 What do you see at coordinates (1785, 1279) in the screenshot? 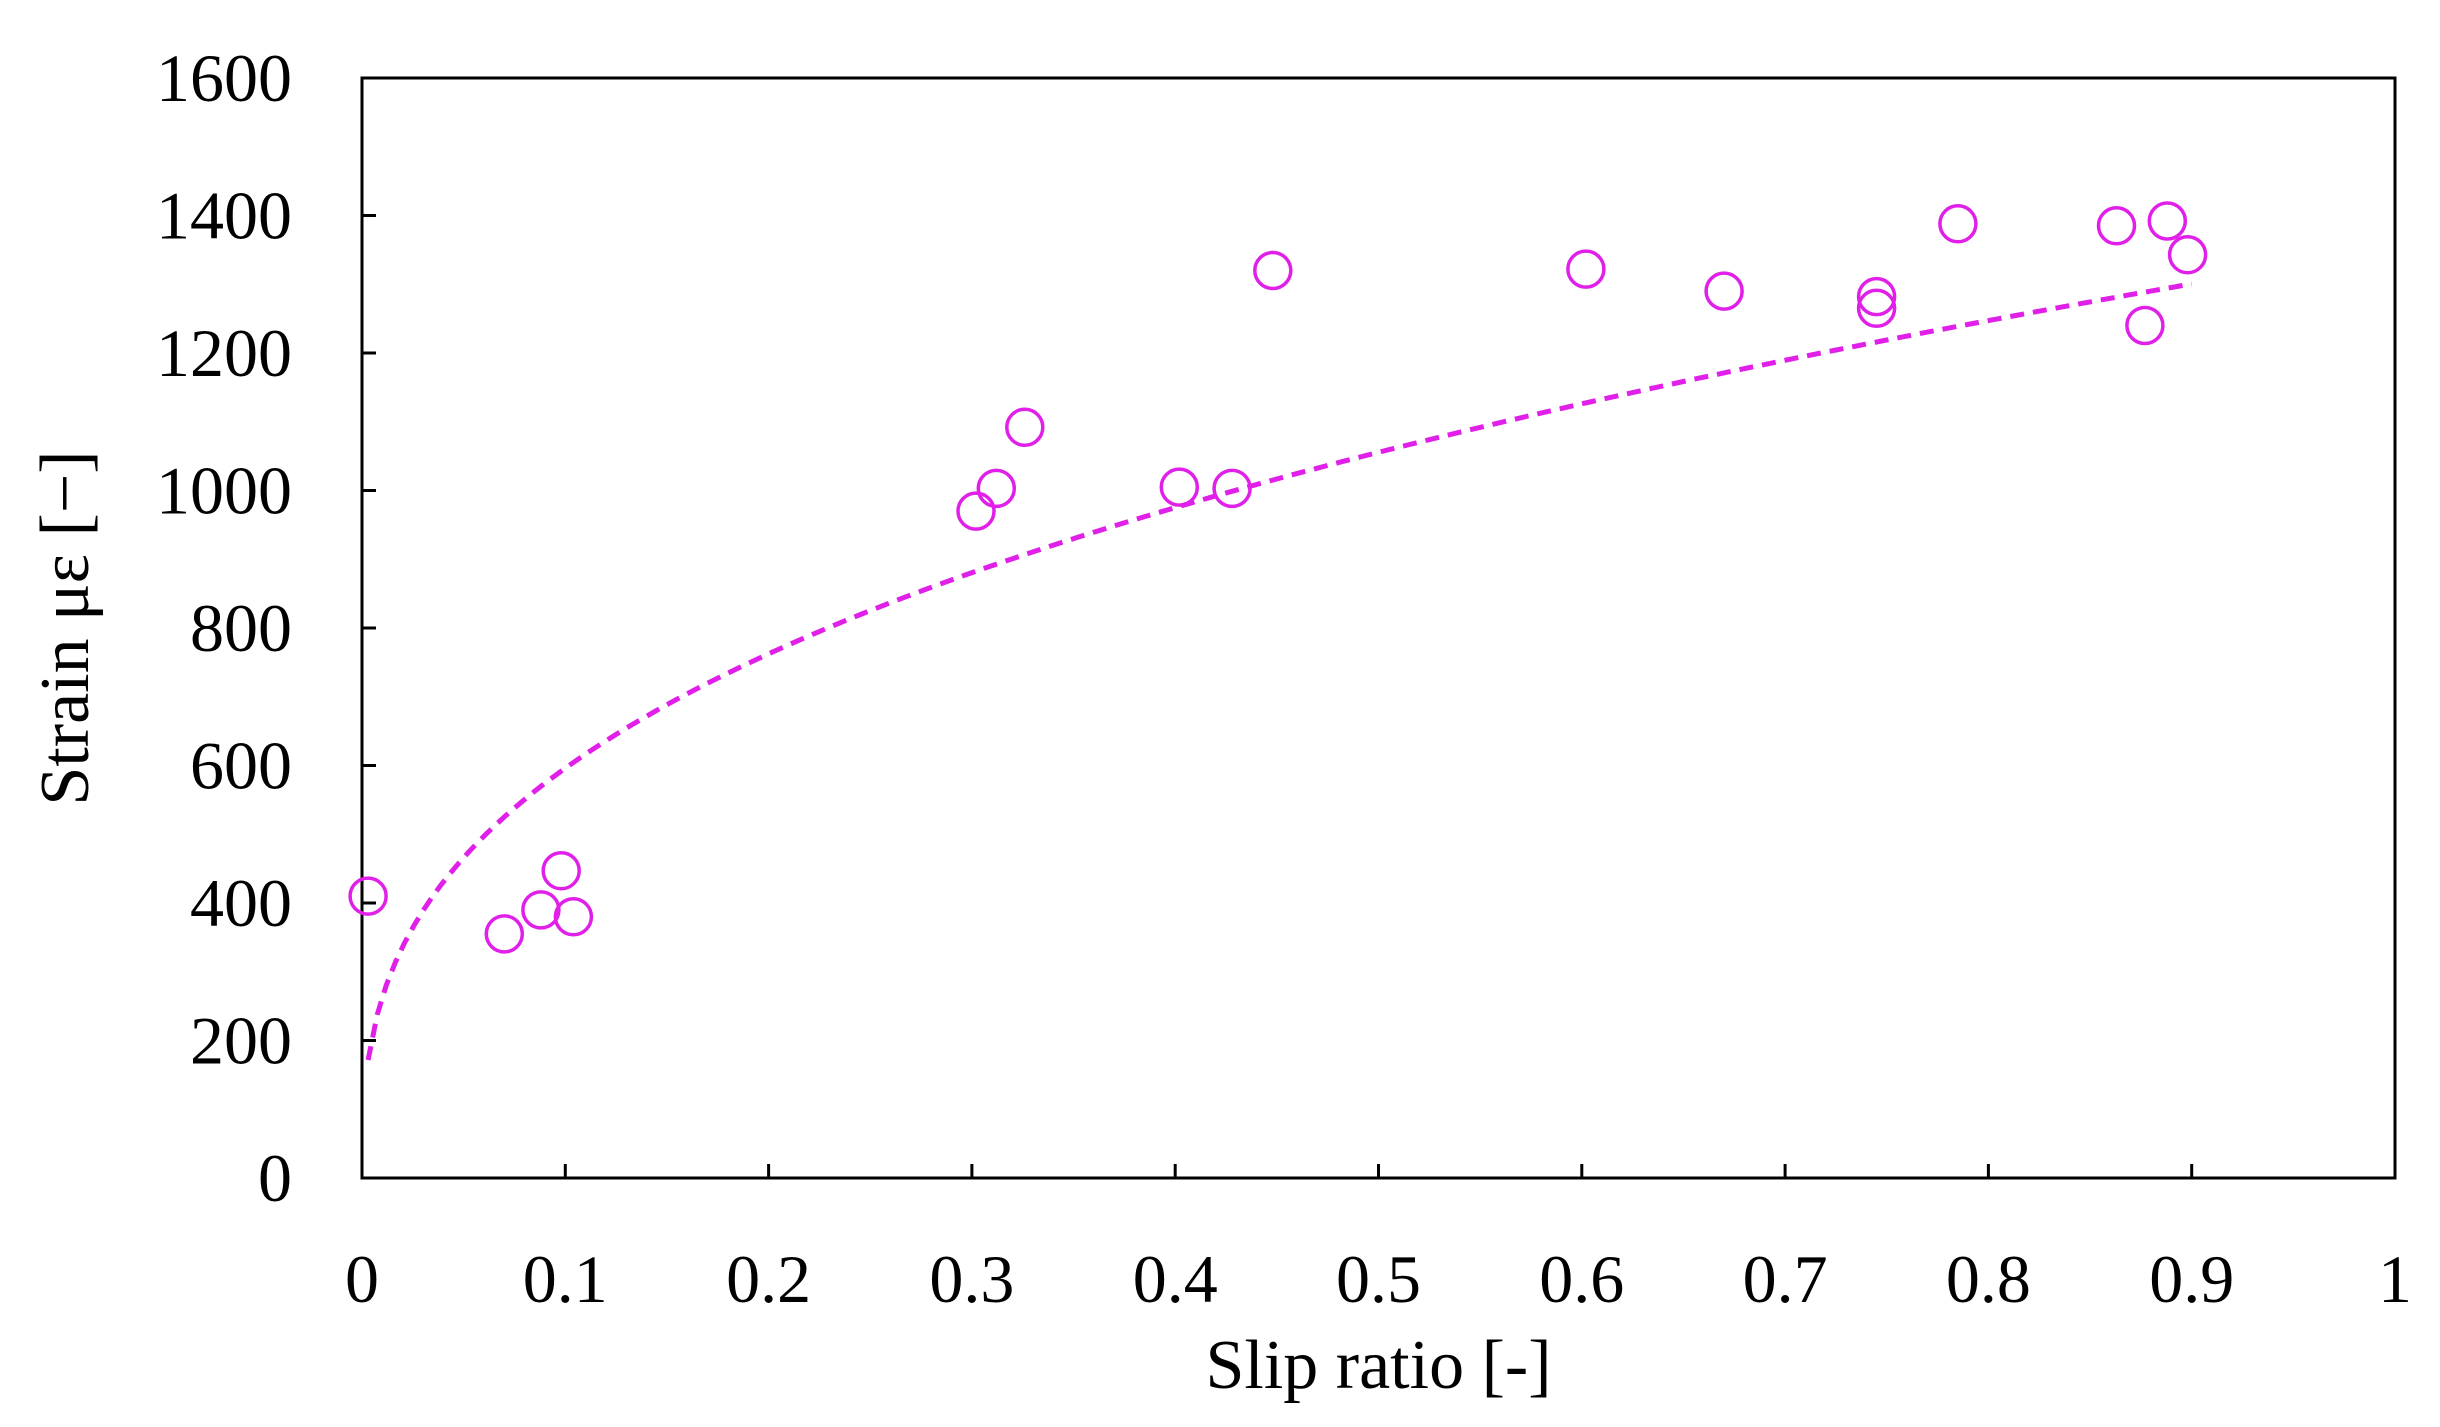
I see `x-tick-label: 0.7` at bounding box center [1785, 1279].